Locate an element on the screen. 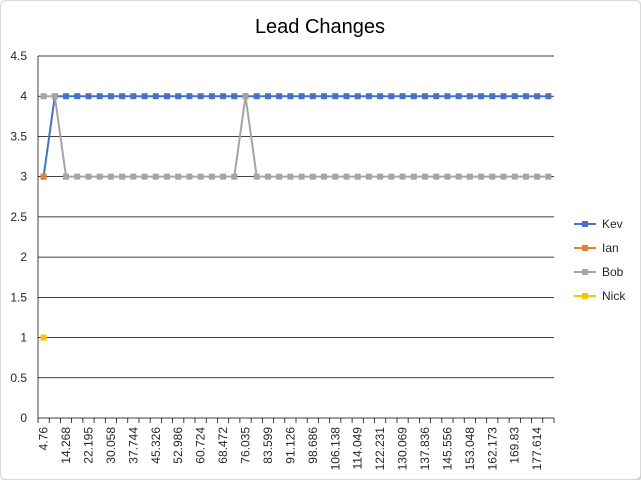 The width and height of the screenshot is (641, 480). x-tick-label: 130.069 is located at coordinates (403, 449).